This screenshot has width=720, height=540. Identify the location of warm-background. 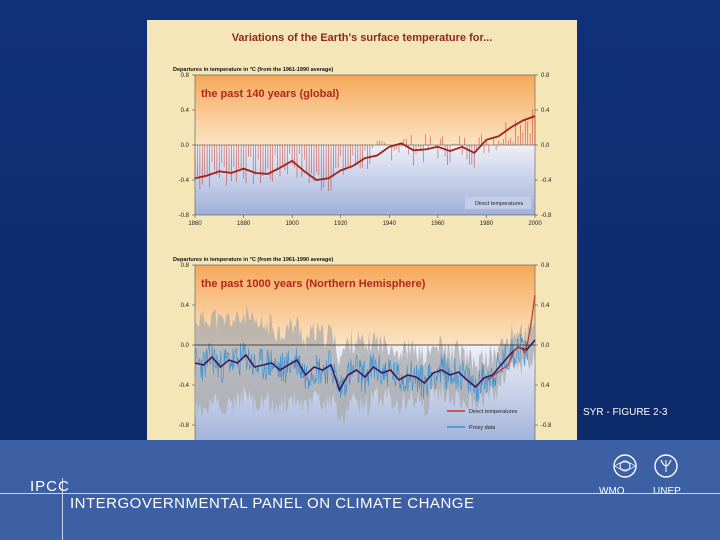
(365, 110).